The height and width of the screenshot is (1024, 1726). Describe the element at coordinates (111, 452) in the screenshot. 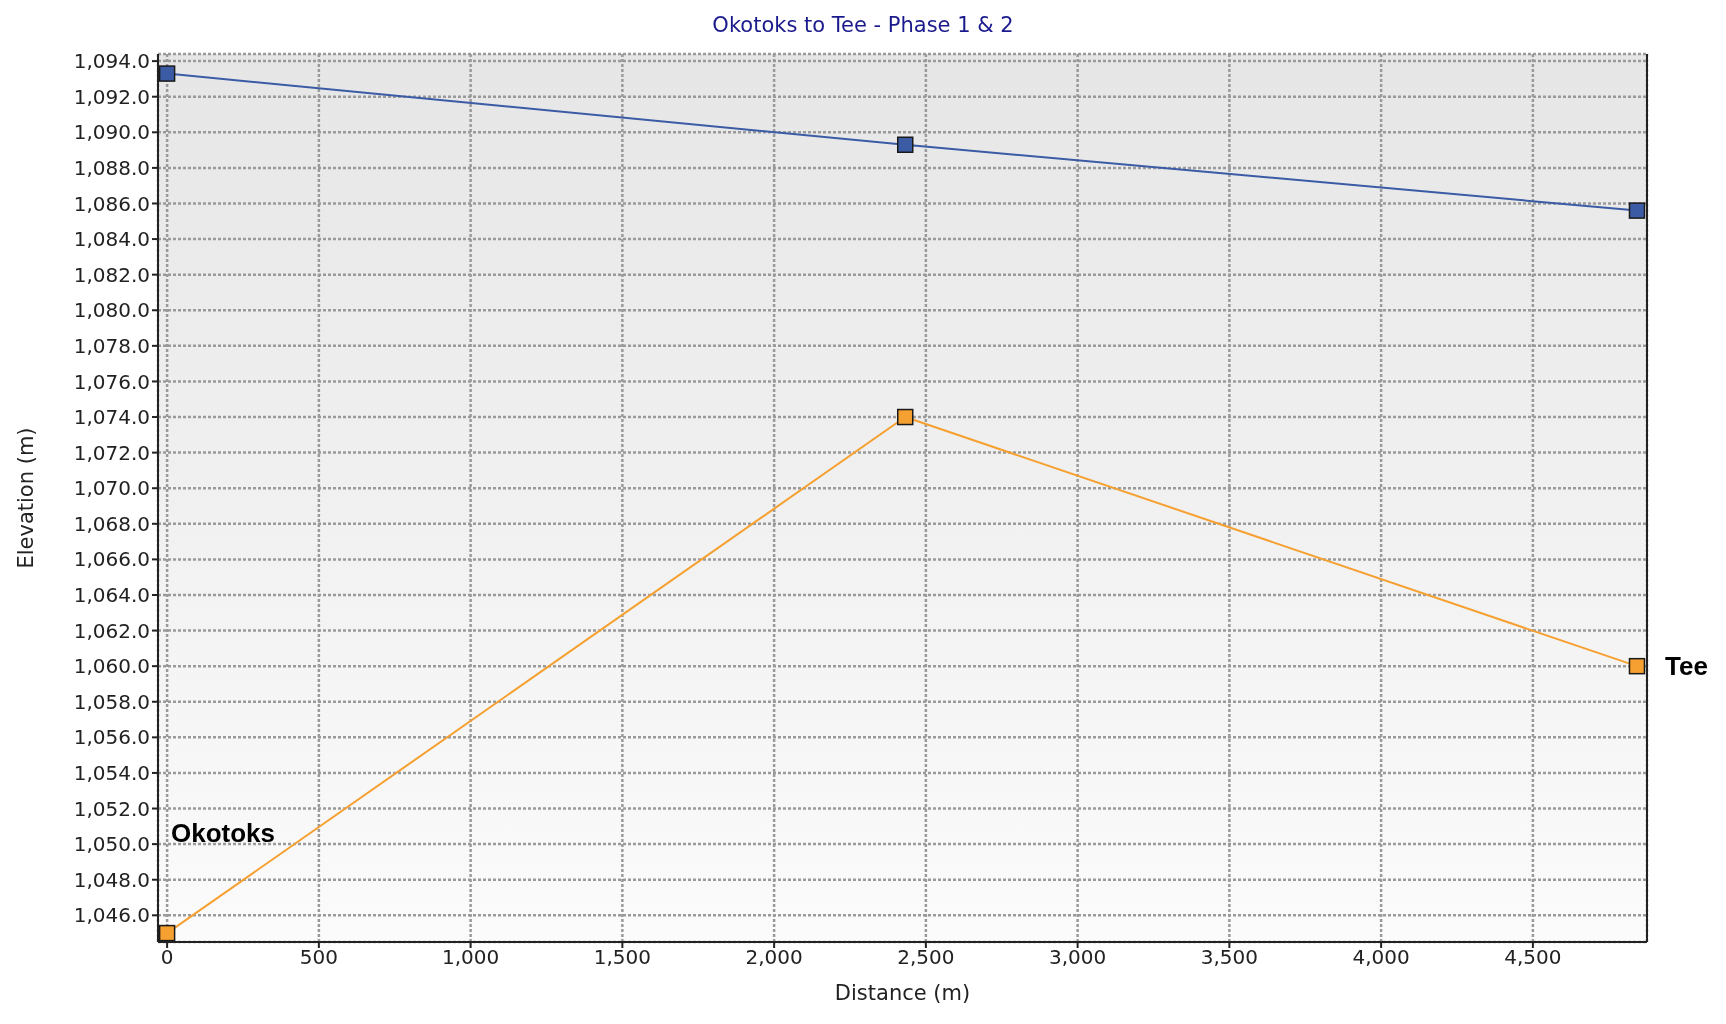

I see `y-tick-label: 1,072.0` at that location.